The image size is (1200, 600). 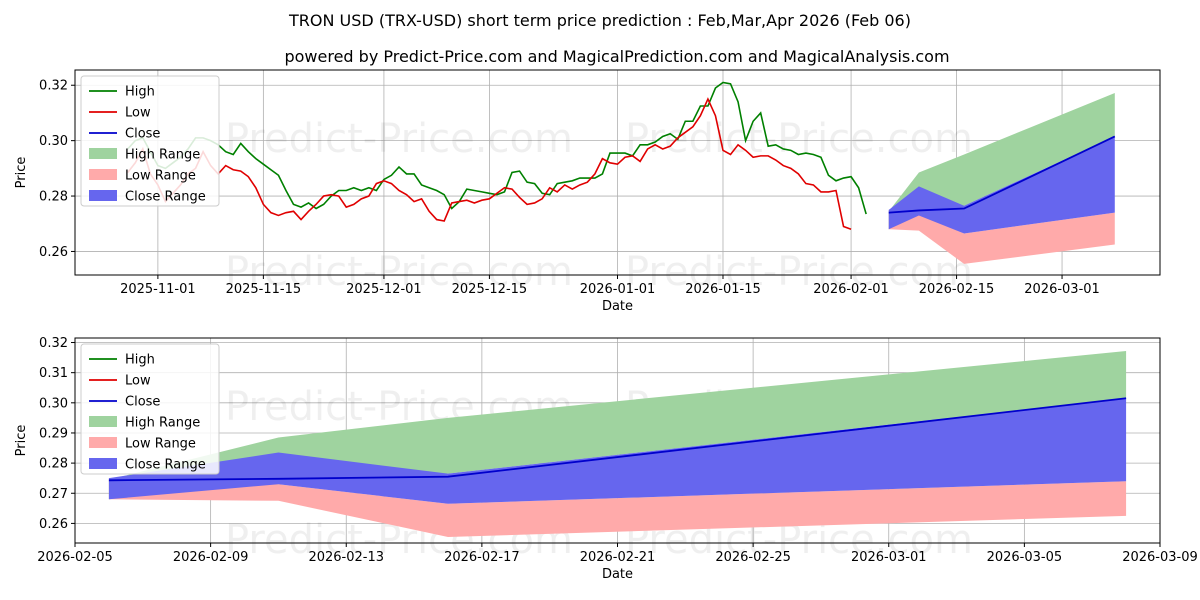 What do you see at coordinates (1025, 557) in the screenshot?
I see `x-tick-label: 2026-03-05` at bounding box center [1025, 557].